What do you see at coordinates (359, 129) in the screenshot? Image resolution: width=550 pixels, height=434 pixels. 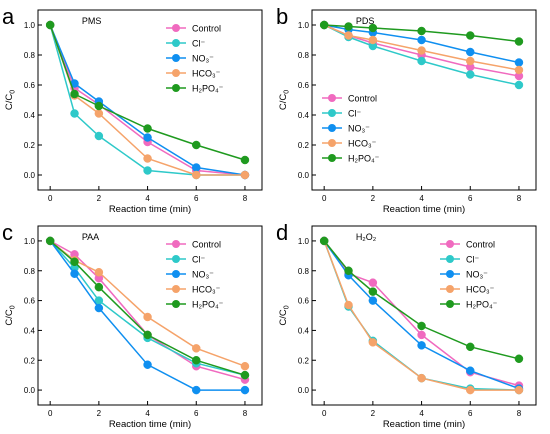 I see `legend-label: NO₃⁻` at bounding box center [359, 129].